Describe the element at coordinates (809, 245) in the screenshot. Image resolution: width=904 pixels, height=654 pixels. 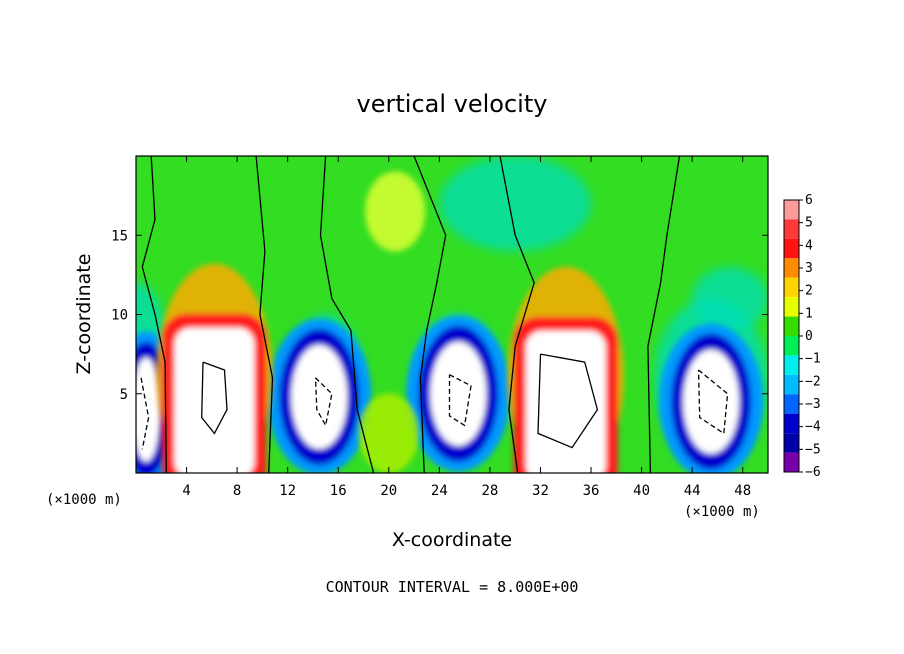
I see `colorbar-label: 4` at that location.